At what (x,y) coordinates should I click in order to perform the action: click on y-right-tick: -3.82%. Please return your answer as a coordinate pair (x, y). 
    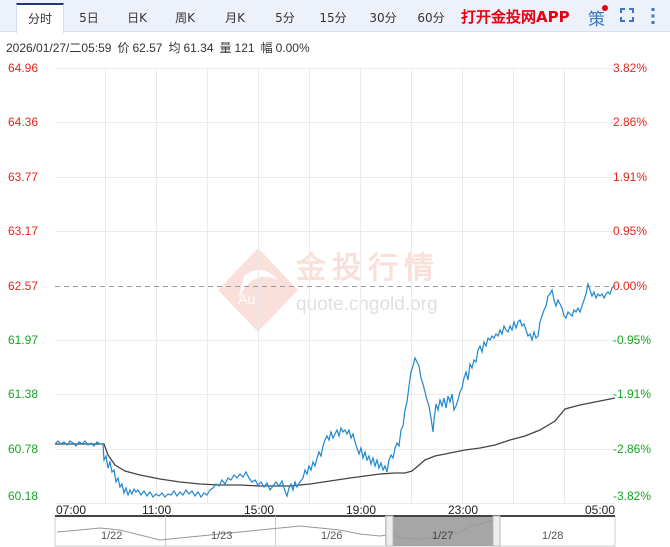
    Looking at the image, I should click on (632, 496).